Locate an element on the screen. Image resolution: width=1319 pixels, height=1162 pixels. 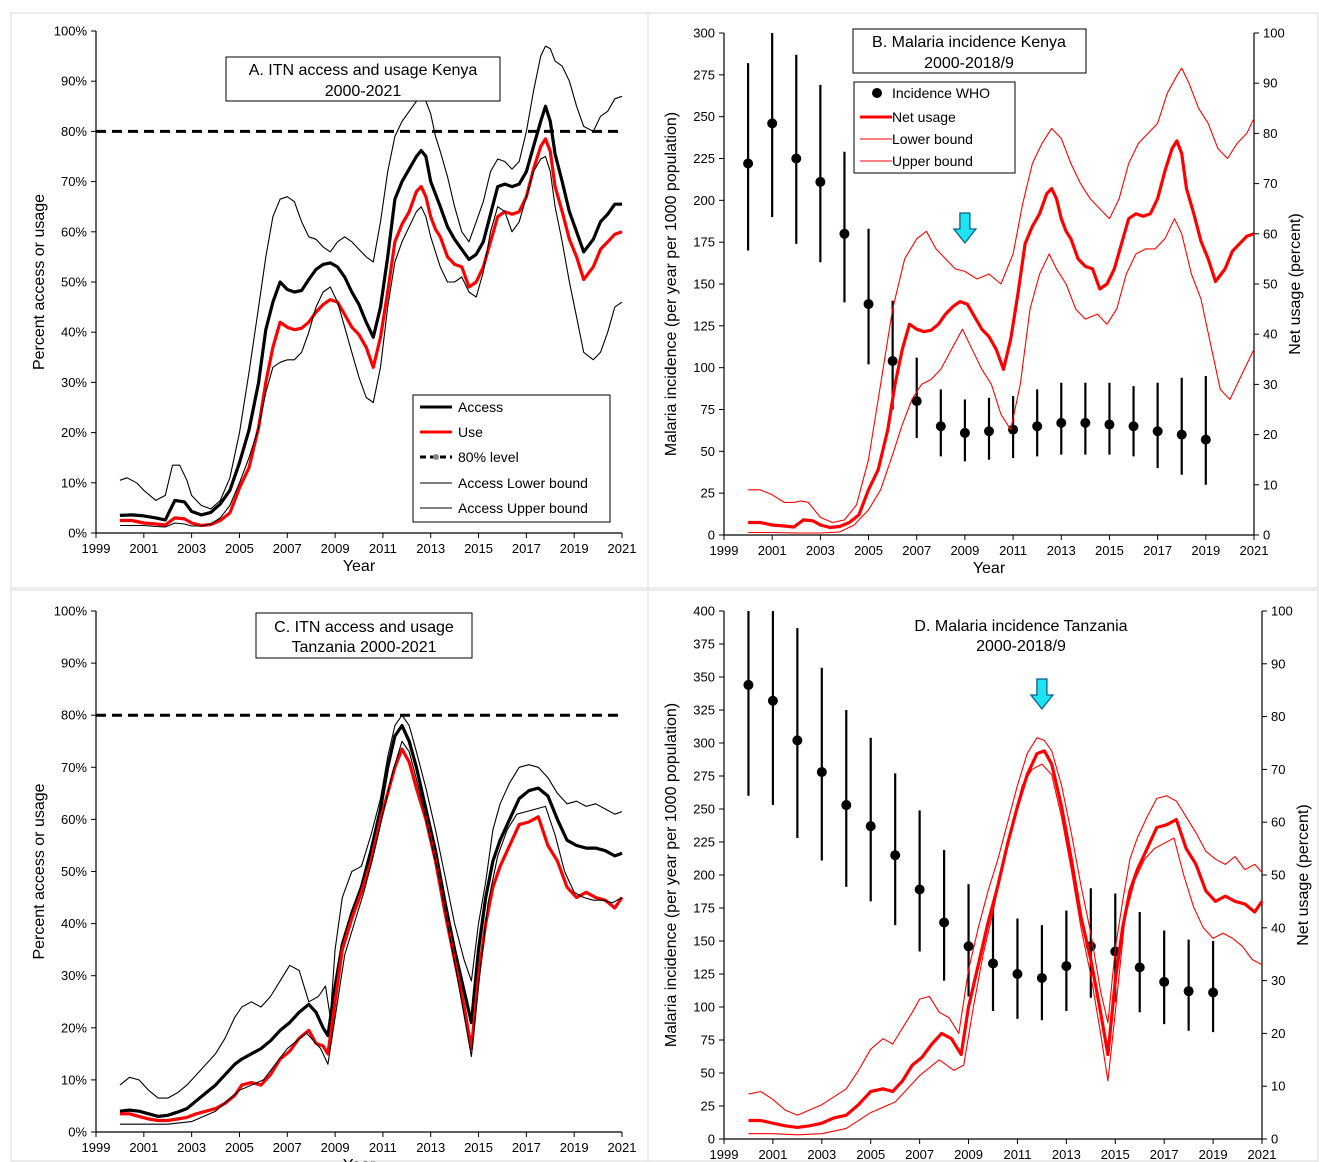
series-access-upper-bound is located at coordinates (371, 906).